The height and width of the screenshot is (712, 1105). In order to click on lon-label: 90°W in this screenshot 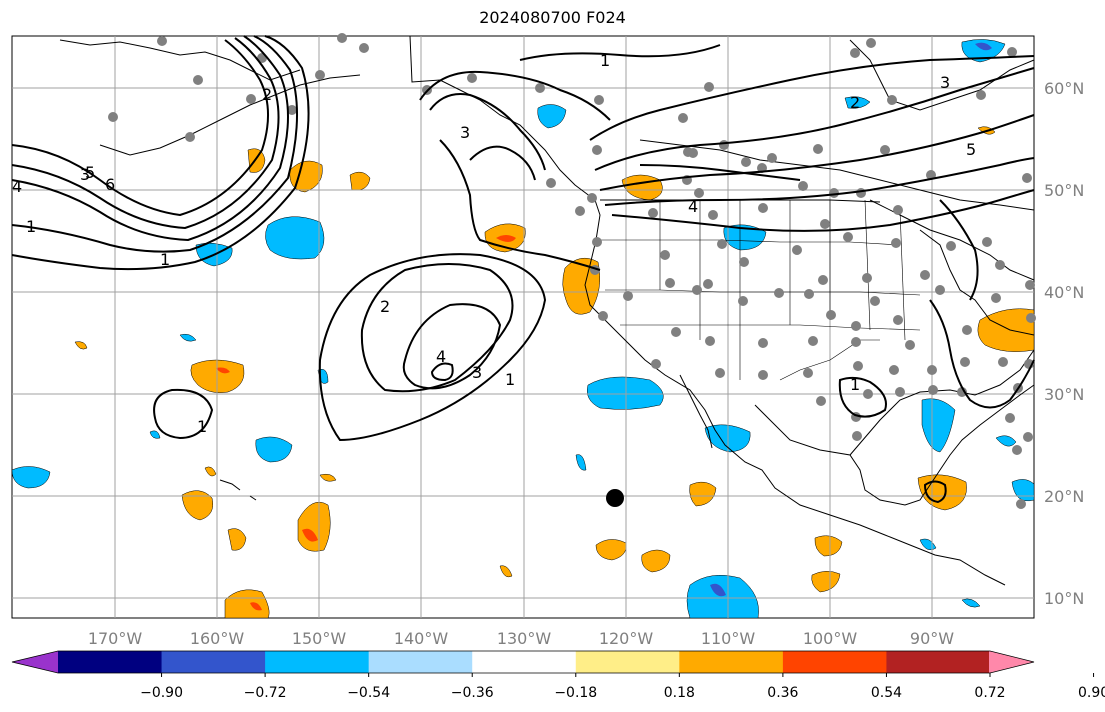, I will do `click(932, 638)`.